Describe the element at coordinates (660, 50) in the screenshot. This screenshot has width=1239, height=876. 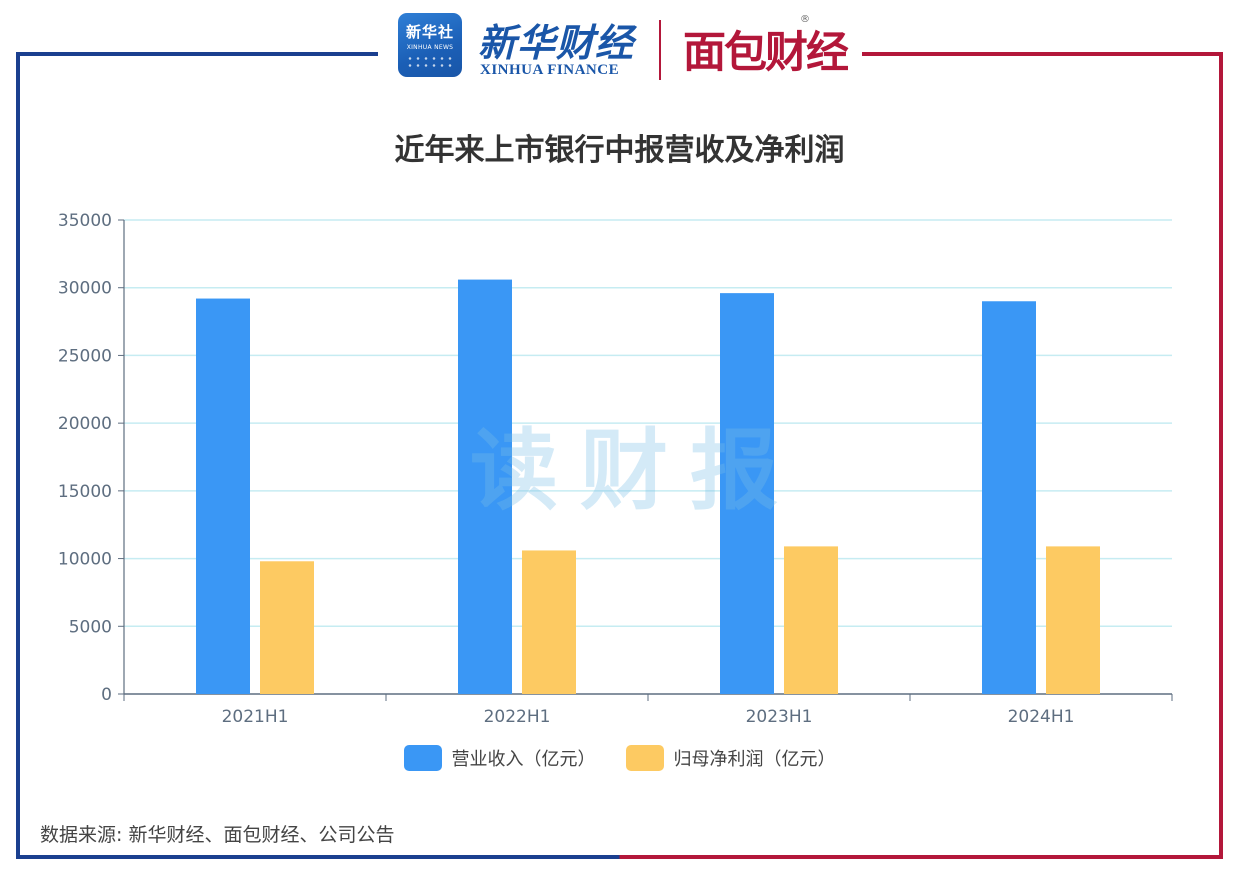
I see `logo-divider` at that location.